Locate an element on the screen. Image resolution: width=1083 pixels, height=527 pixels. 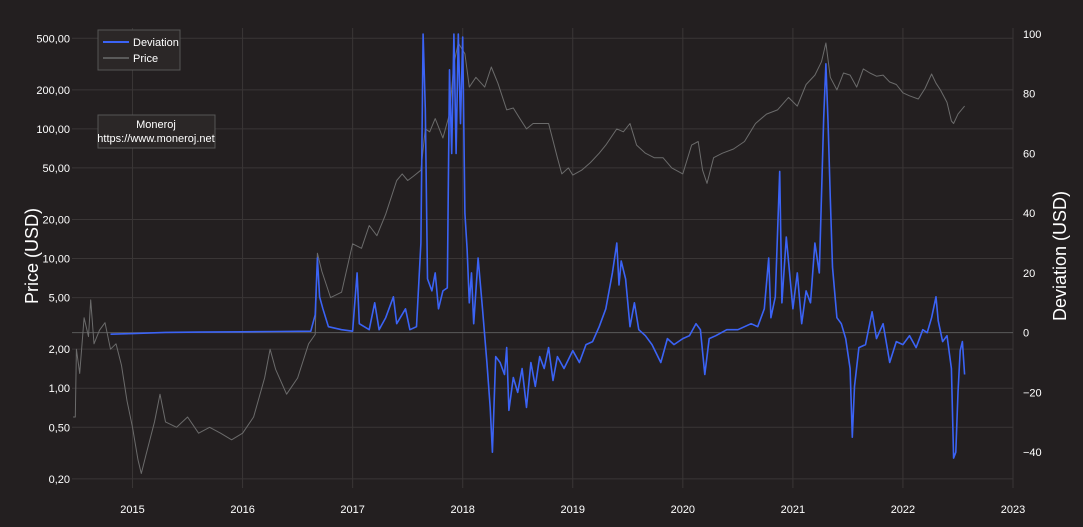
y-left-tick-label-2: 100,00 is located at coordinates (53, 130).